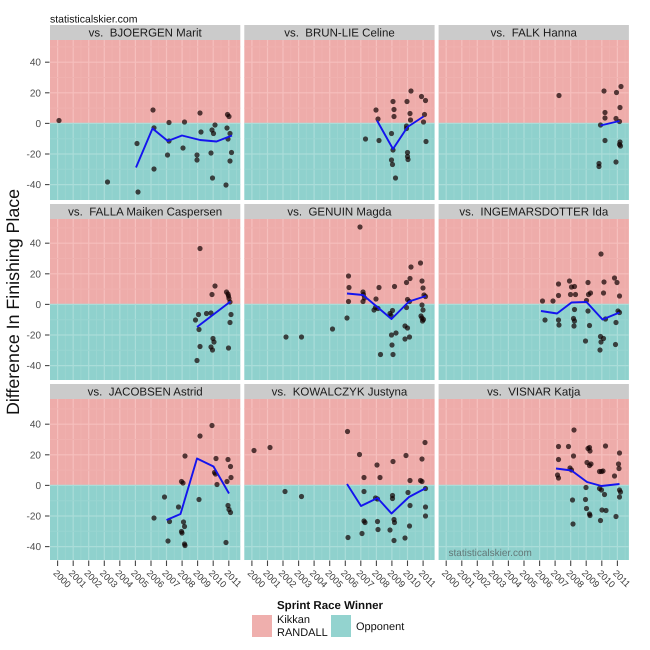 The height and width of the screenshot is (650, 650). What do you see at coordinates (145, 213) in the screenshot?
I see `svg-text: vs. FALLA Maiken Caspersen` at bounding box center [145, 213].